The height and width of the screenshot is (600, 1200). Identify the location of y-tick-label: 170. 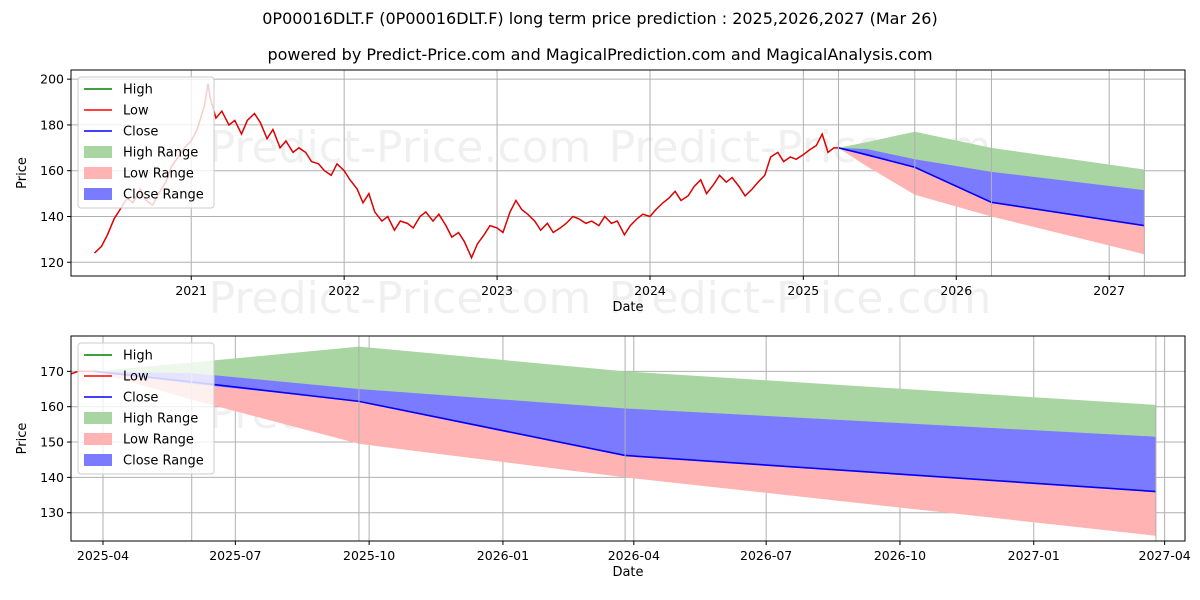
(52, 371).